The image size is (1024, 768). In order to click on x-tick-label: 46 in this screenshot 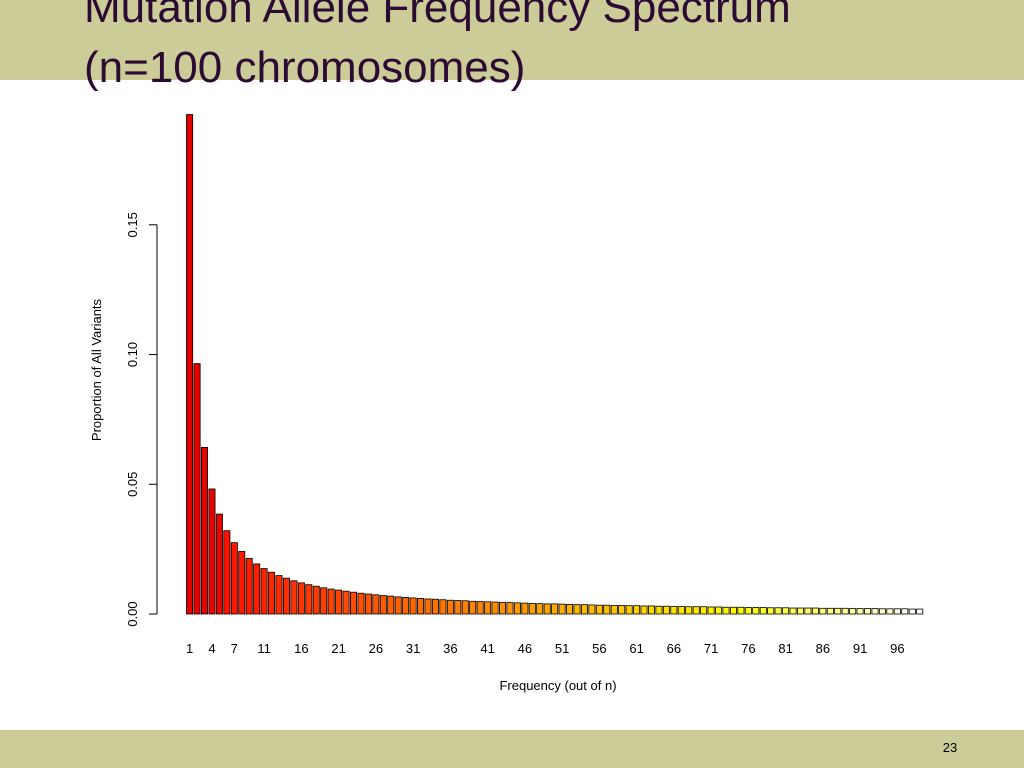, I will do `click(525, 648)`.